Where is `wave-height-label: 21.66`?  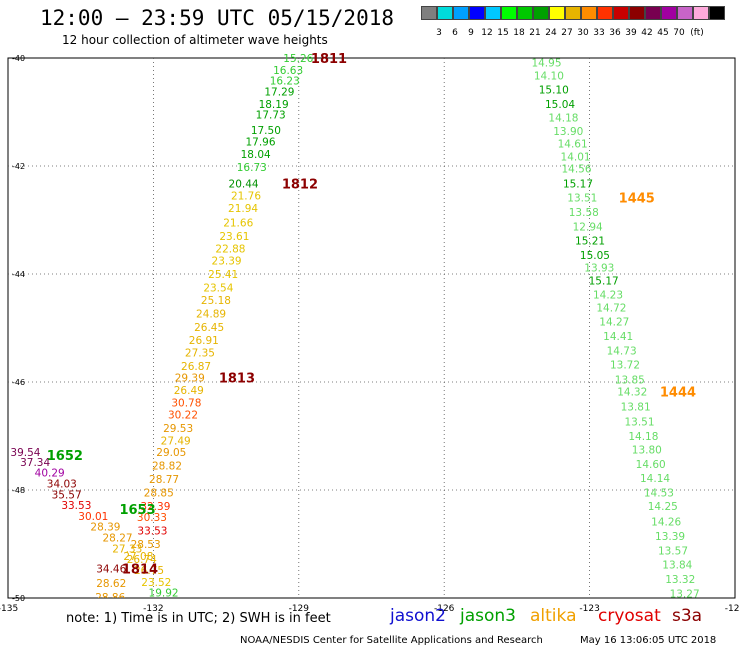 wave-height-label: 21.66 is located at coordinates (238, 224).